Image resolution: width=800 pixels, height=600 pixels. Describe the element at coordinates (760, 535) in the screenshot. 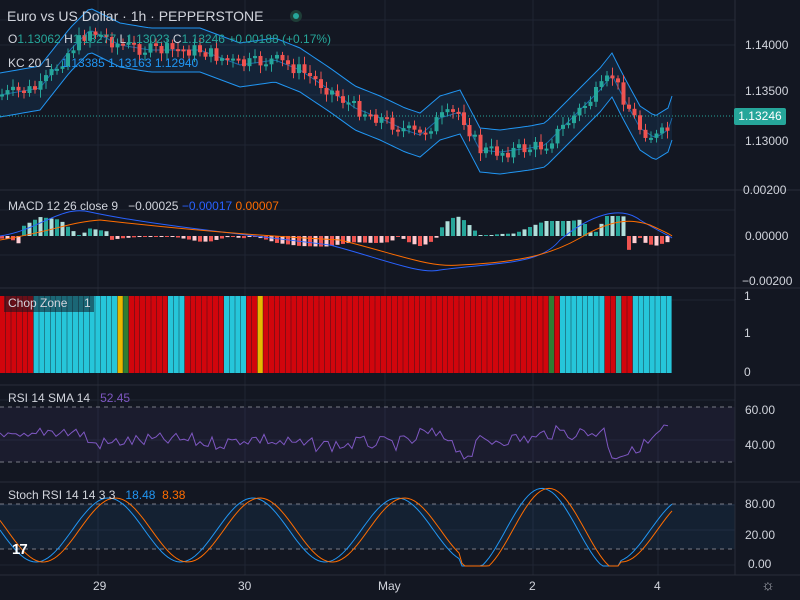

I see `stoch-tick: 20.00` at that location.